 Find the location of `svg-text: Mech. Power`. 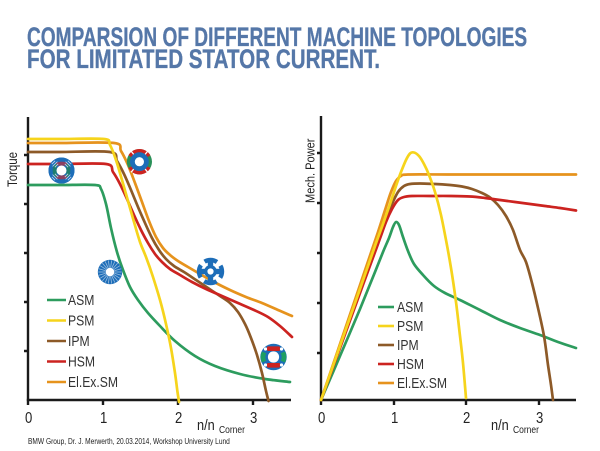

svg-text: Mech. Power is located at coordinates (310, 171).